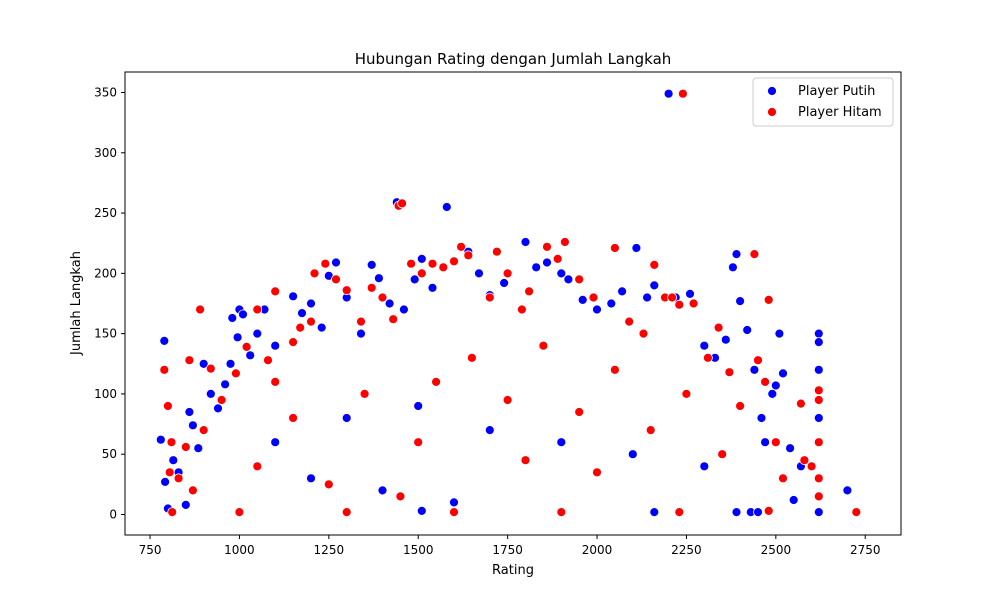 This screenshot has height=600, width=1000. I want to click on x-tick-label: 750, so click(150, 550).